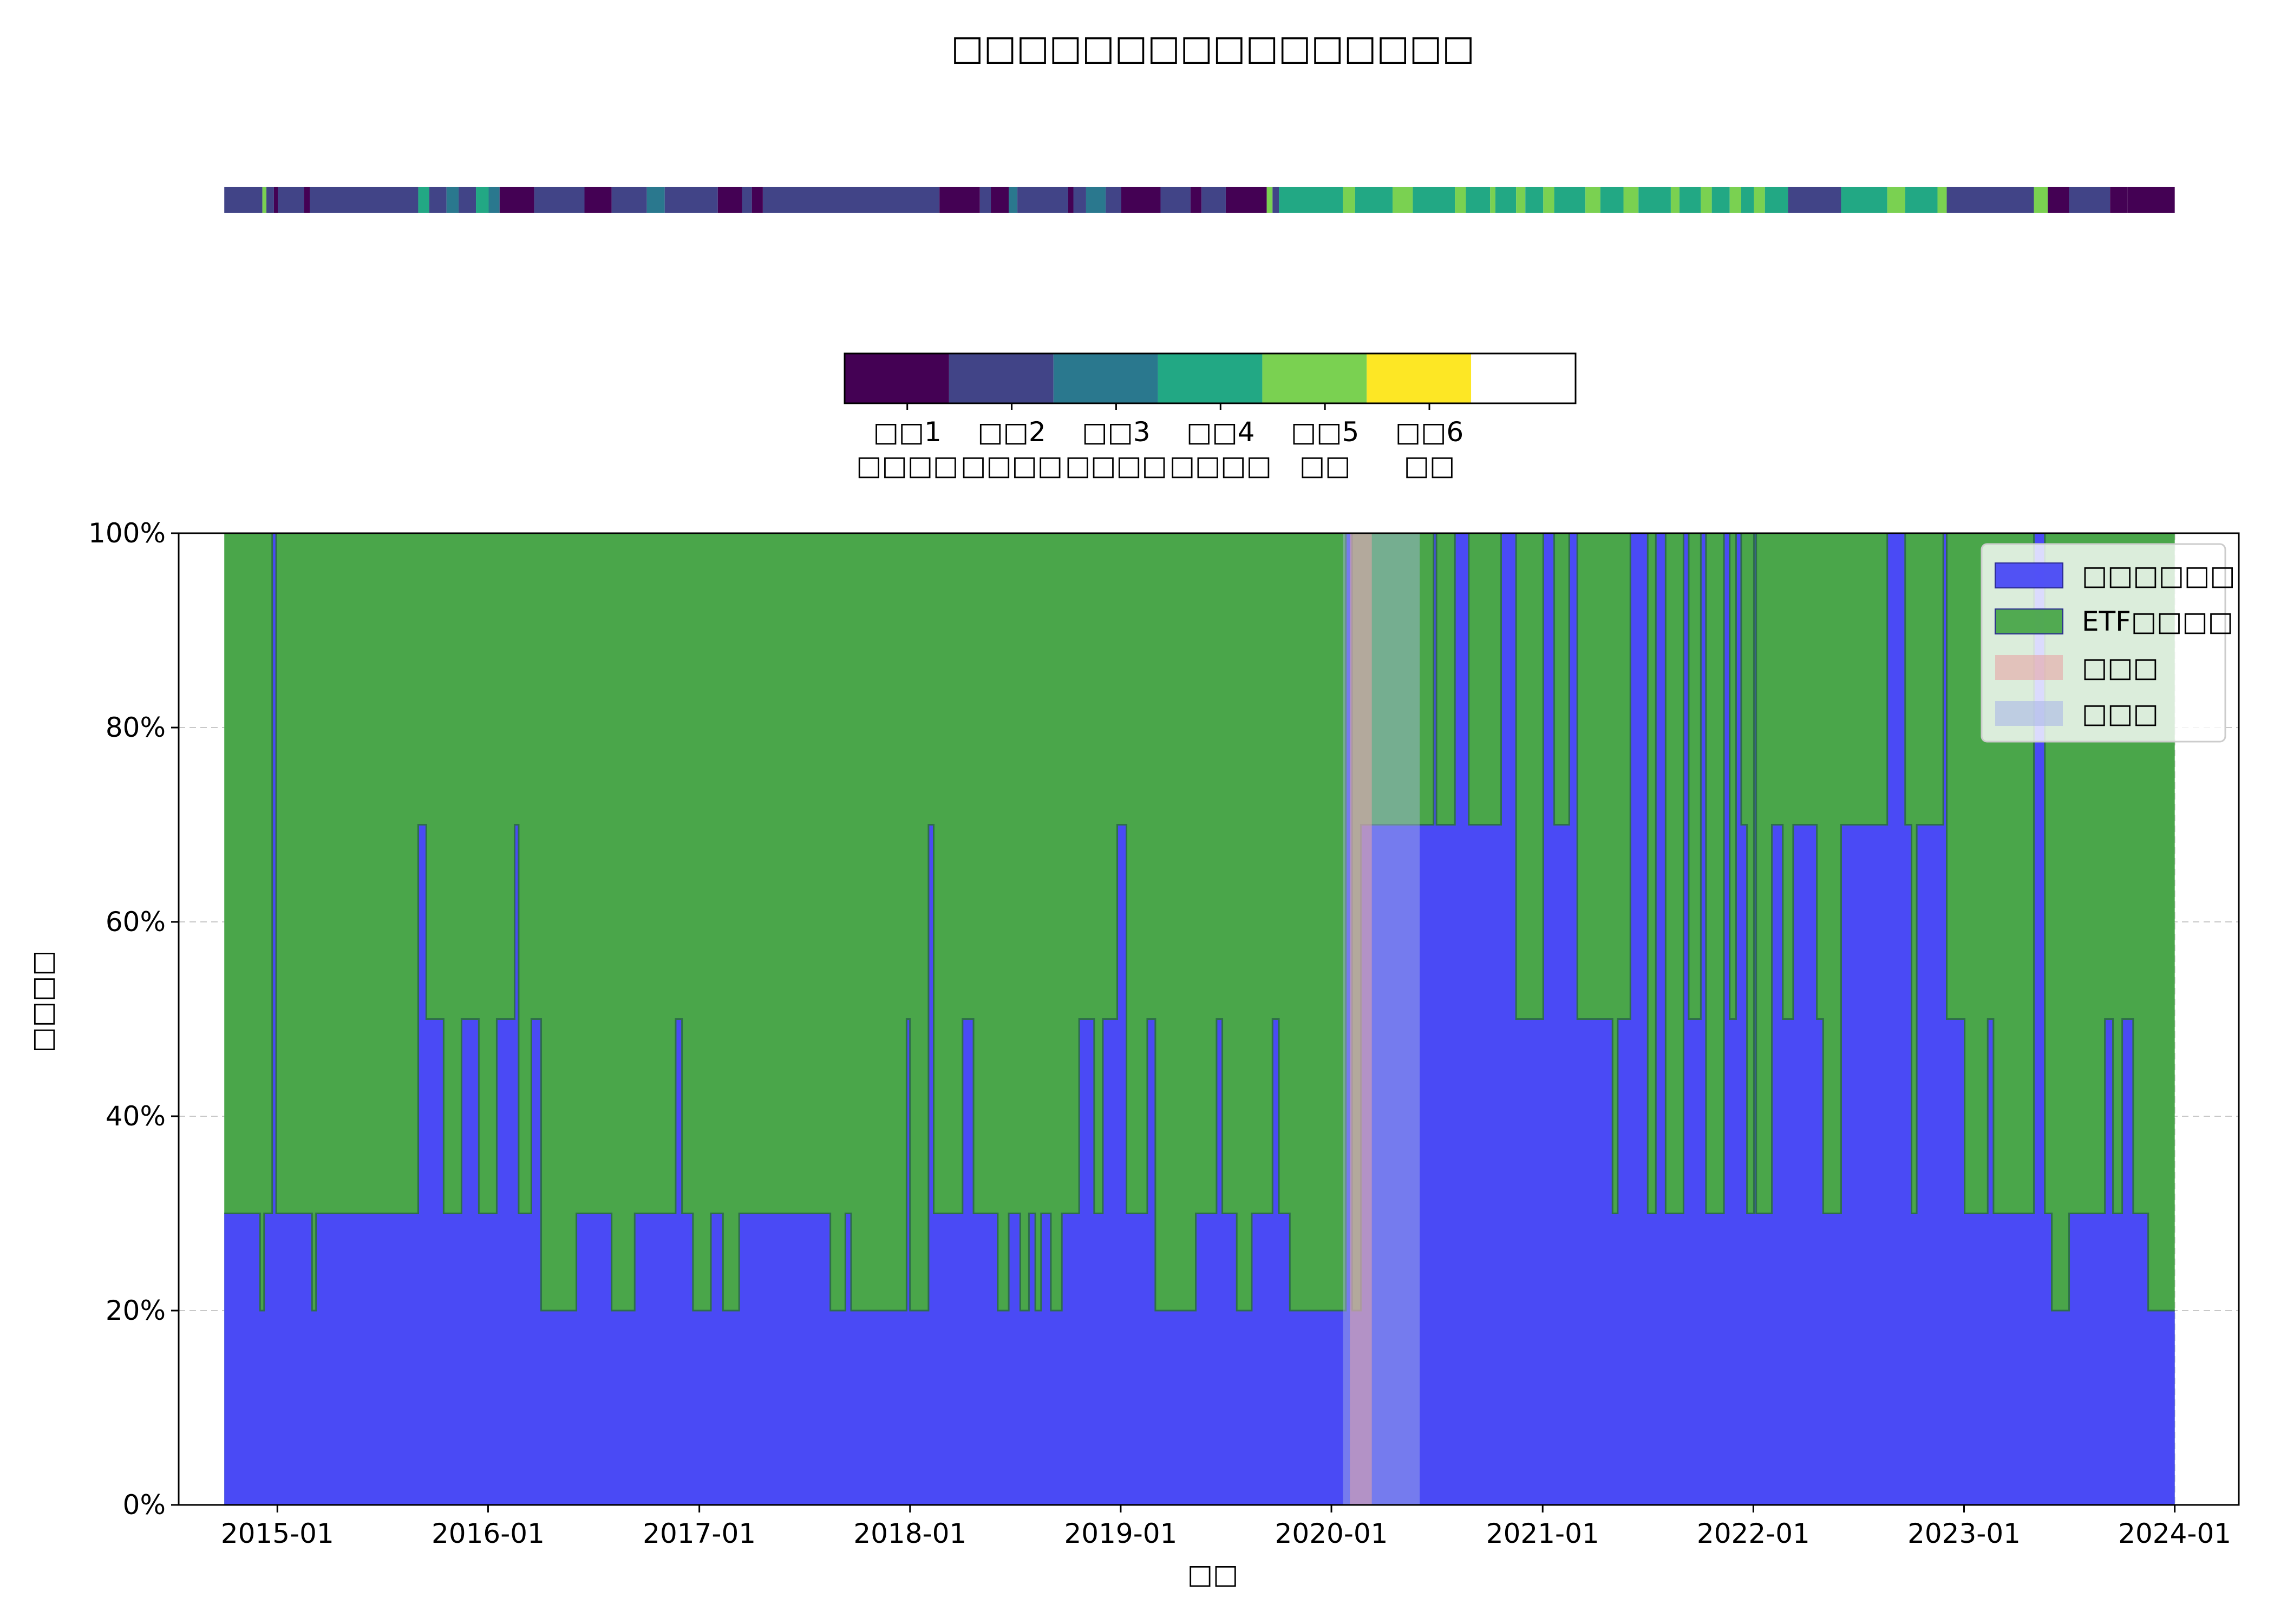  What do you see at coordinates (134, 1020) in the screenshot?
I see `y-axis: 0% 20% 40% 60% 80% 100%` at bounding box center [134, 1020].